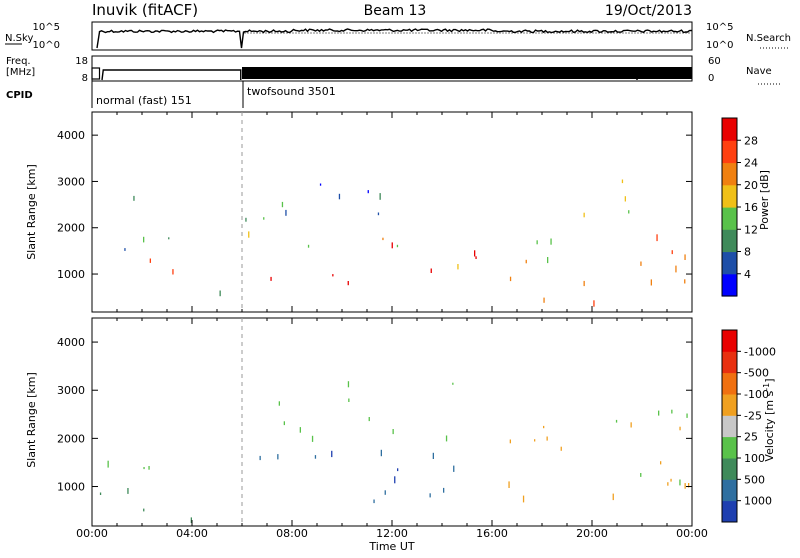 The image size is (800, 558). What do you see at coordinates (71, 438) in the screenshot?
I see `velocity-ytick-label-1: 2000` at bounding box center [71, 438].